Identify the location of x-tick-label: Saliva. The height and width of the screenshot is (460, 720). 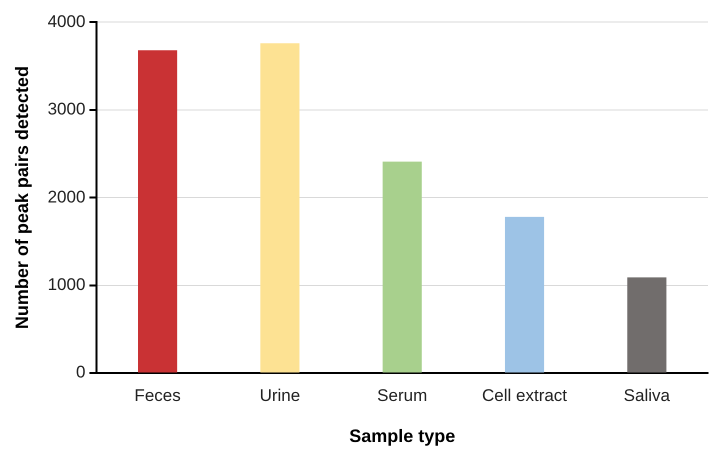
(647, 395).